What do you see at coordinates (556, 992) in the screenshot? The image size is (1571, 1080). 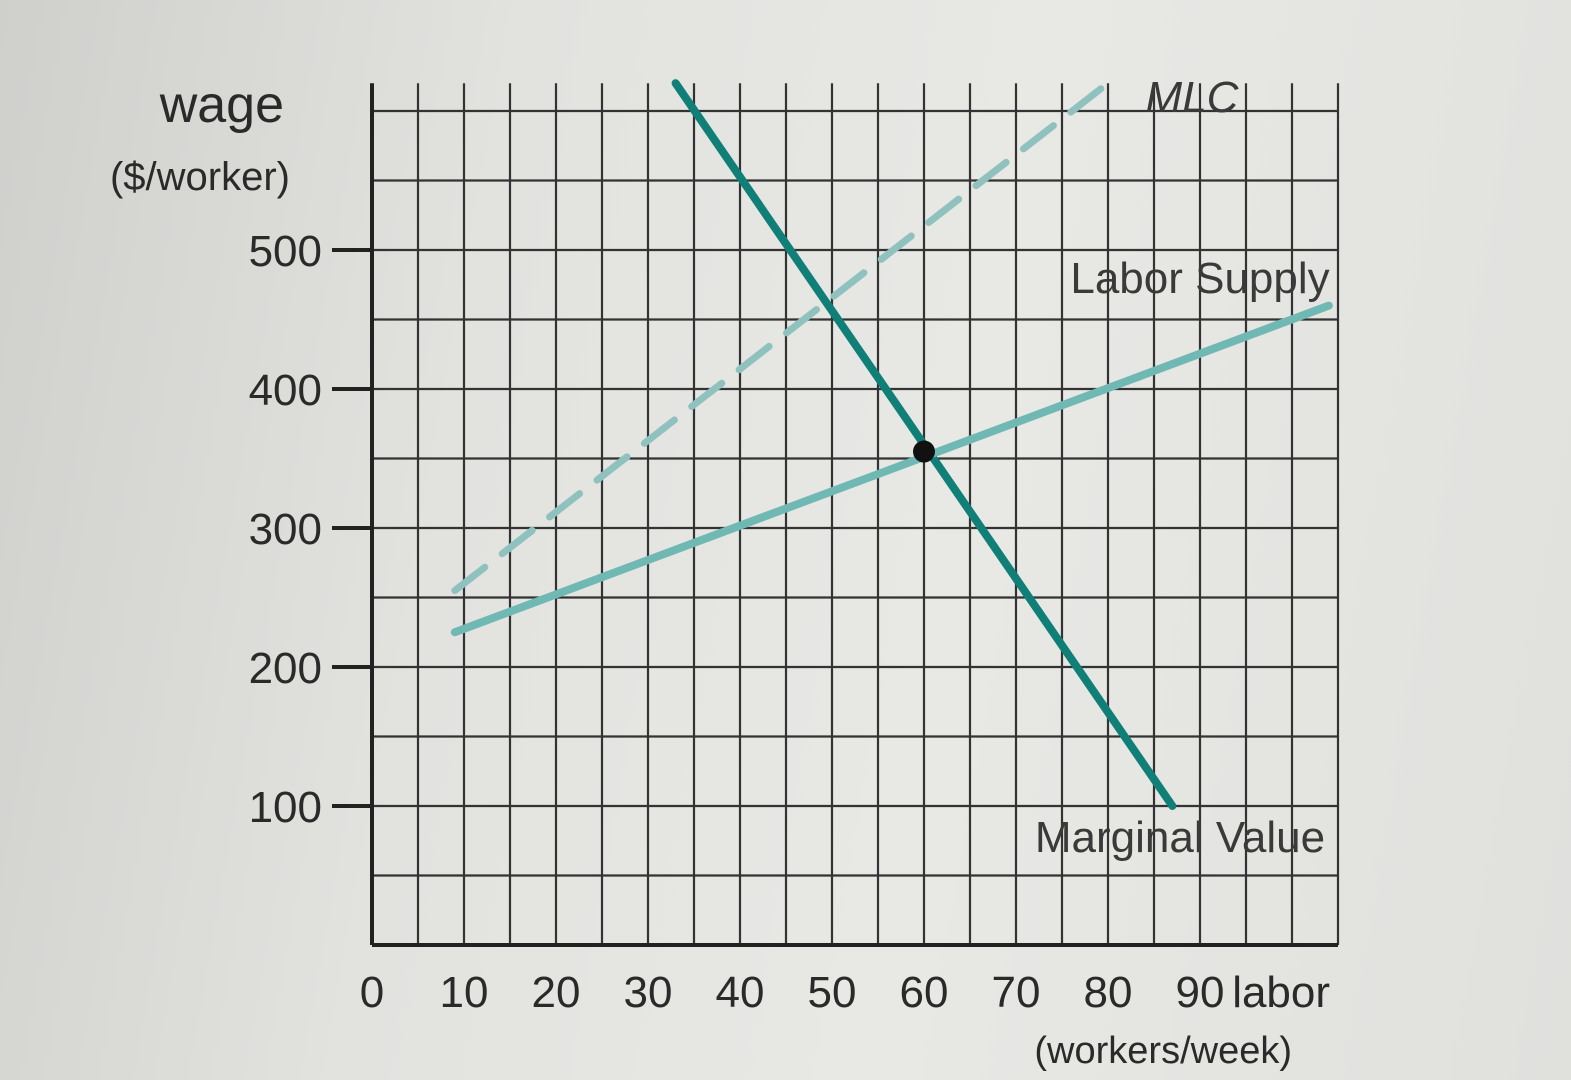 I see `x-tick-label: 20` at bounding box center [556, 992].